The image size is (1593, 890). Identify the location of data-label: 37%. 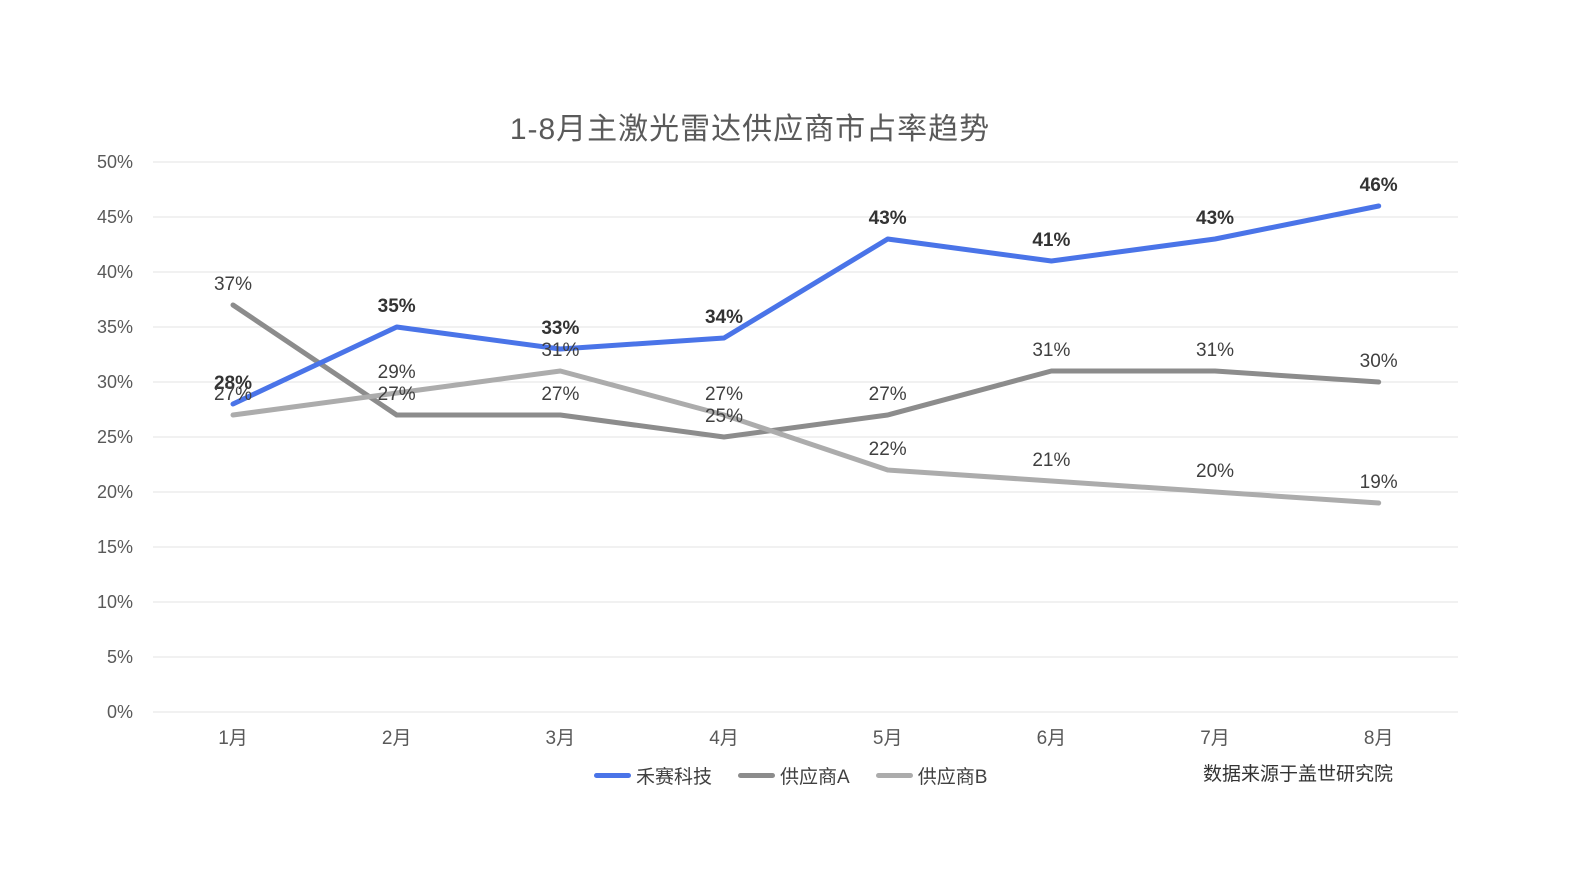
(233, 284).